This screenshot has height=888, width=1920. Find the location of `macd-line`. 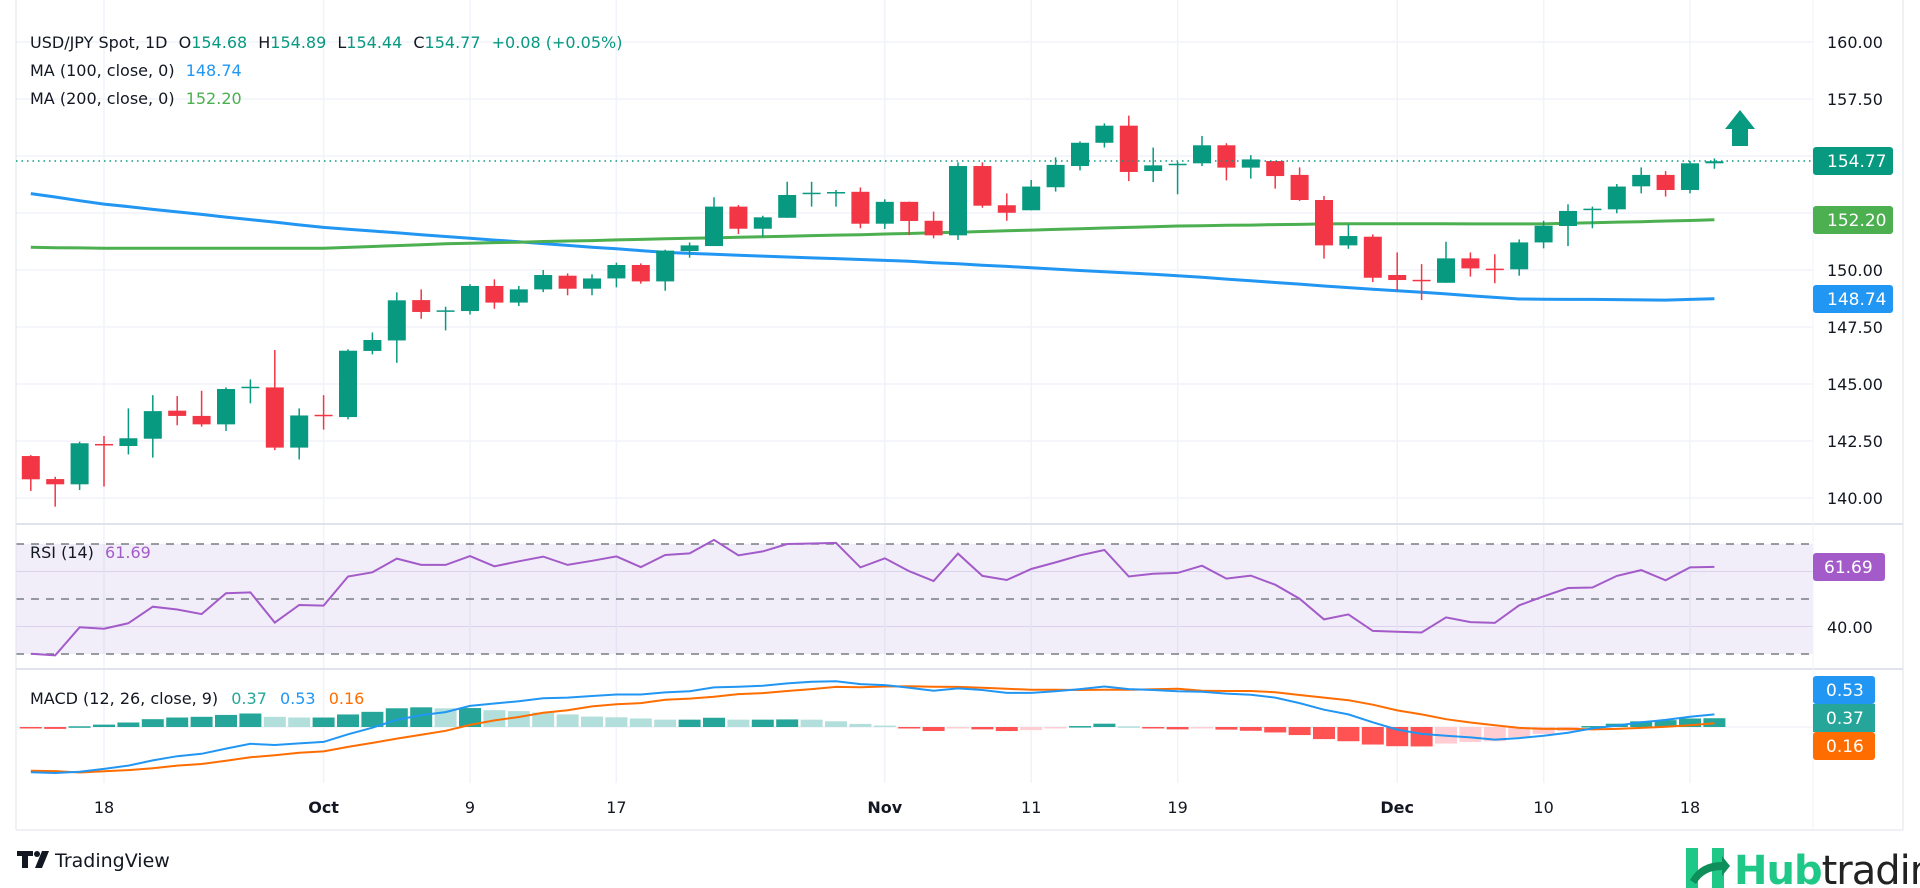

macd-line is located at coordinates (872, 727).